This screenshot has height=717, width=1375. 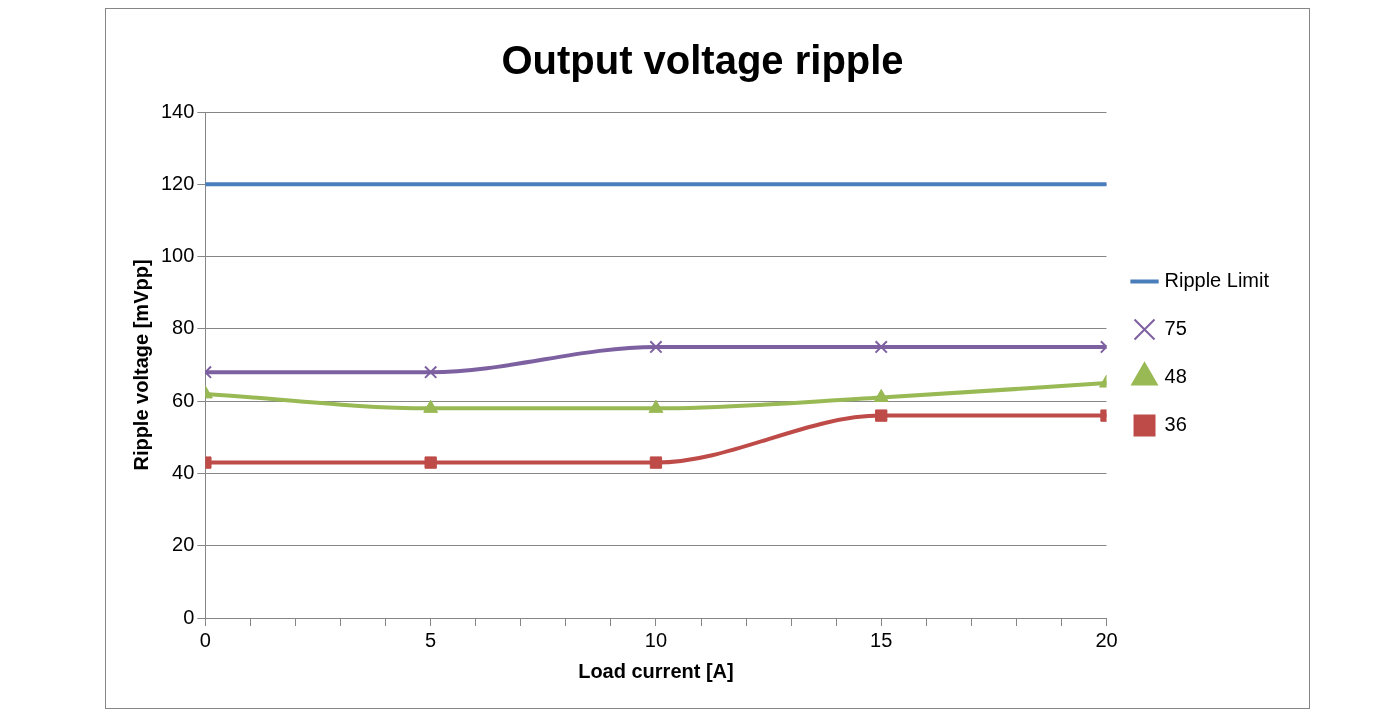 What do you see at coordinates (177, 255) in the screenshot?
I see `y-tick-label: 100` at bounding box center [177, 255].